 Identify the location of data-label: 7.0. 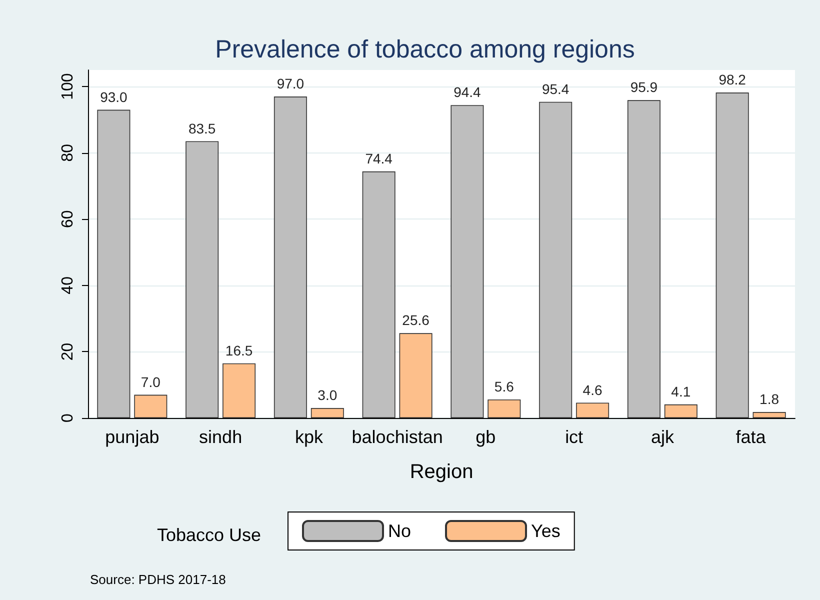
(150, 382).